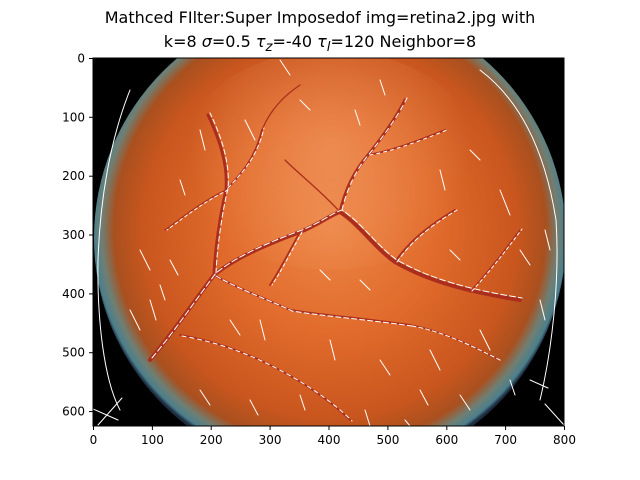 This screenshot has width=640, height=480. What do you see at coordinates (564, 440) in the screenshot?
I see `x-tick-label: 800` at bounding box center [564, 440].